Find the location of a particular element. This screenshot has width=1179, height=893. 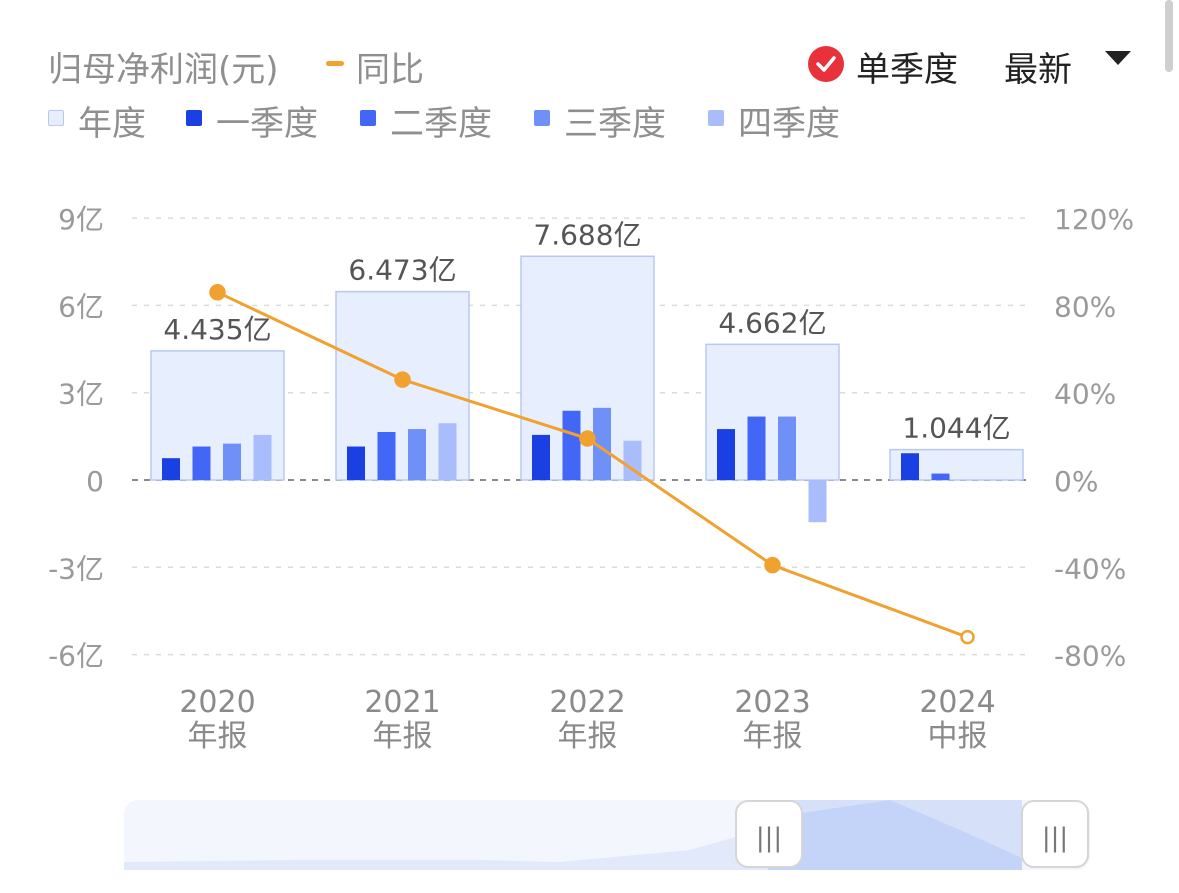

y-right-tick-label: 40% is located at coordinates (1085, 394).